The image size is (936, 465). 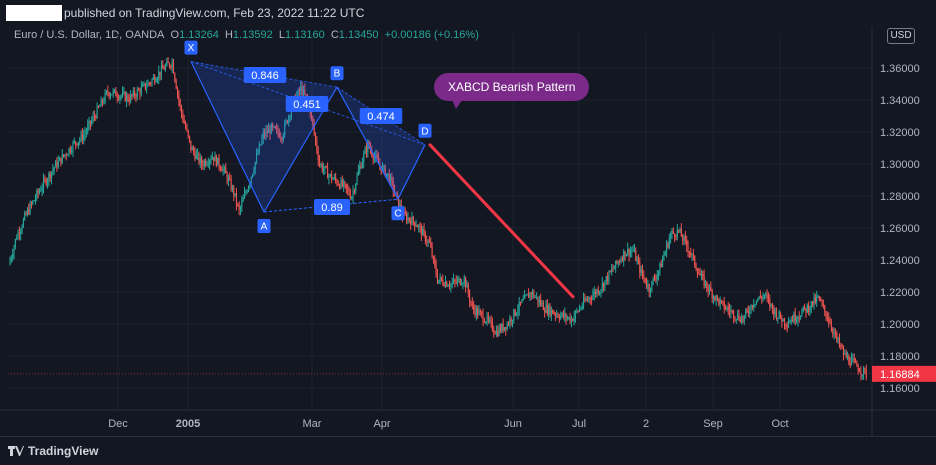 What do you see at coordinates (63, 451) in the screenshot?
I see `footer-brand: TradingView` at bounding box center [63, 451].